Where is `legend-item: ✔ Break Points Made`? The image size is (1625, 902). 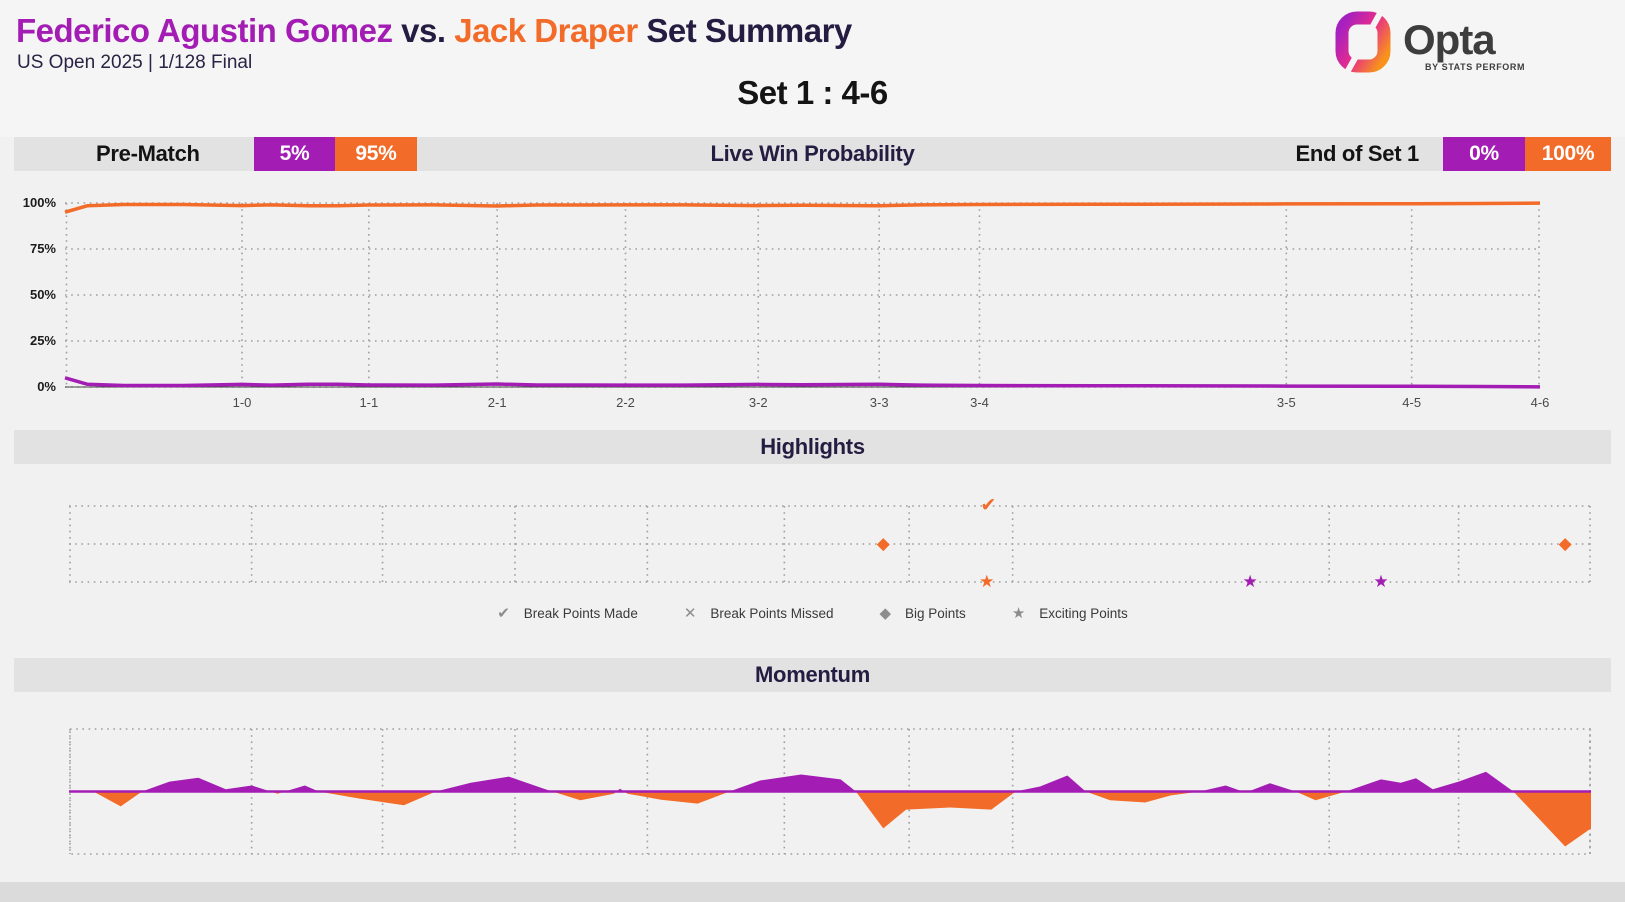
legend-item: ✔ Break Points Made is located at coordinates (567, 613).